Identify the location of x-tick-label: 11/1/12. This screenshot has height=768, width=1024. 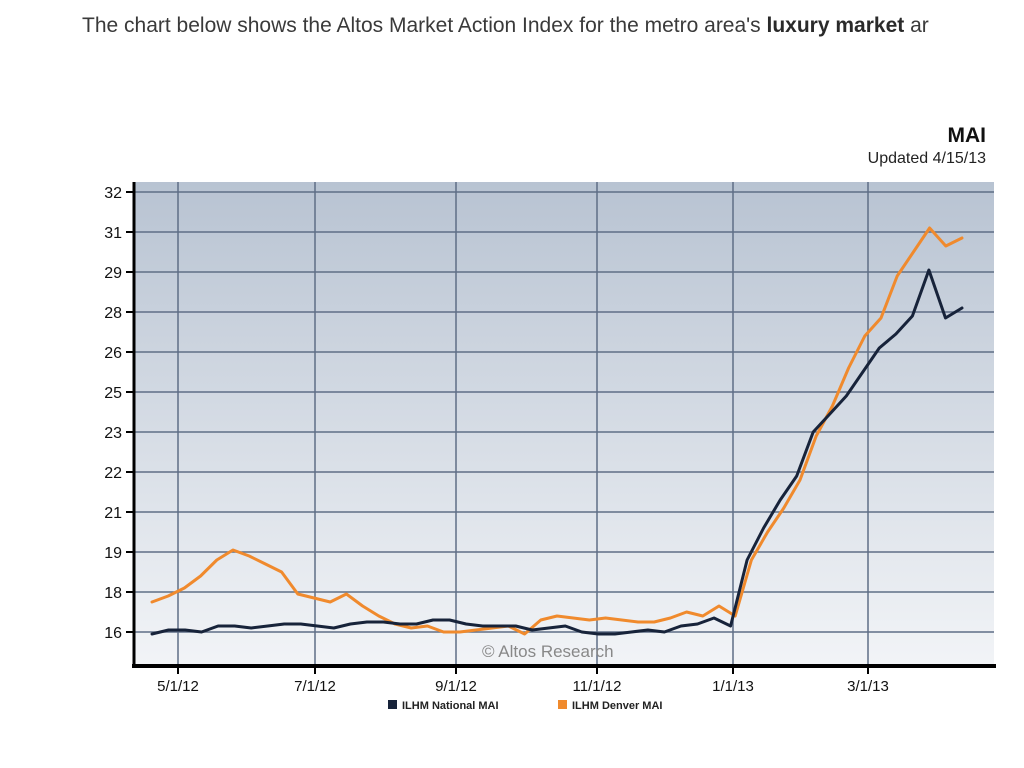
(597, 686).